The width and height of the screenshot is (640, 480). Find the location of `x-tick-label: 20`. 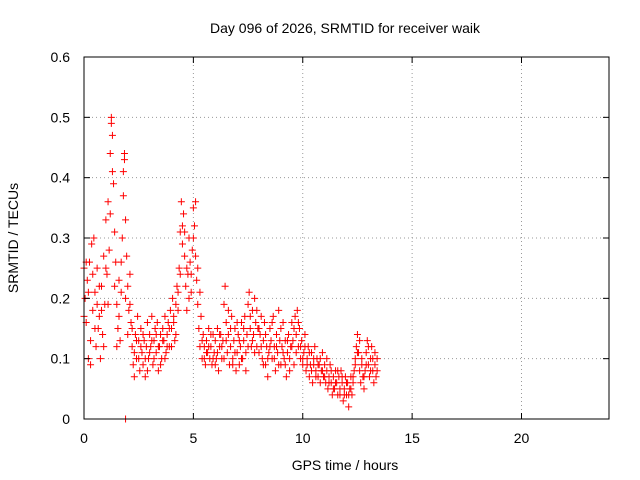

x-tick-label: 20 is located at coordinates (522, 438).